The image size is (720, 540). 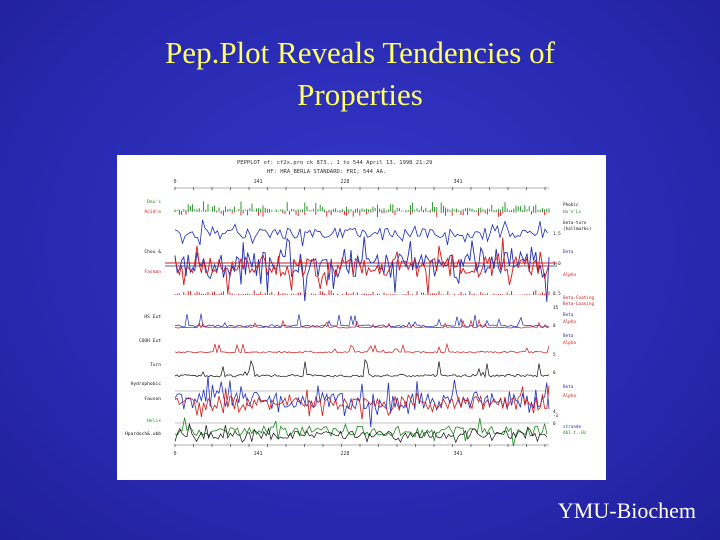 I want to click on right-band-label: 5, so click(x=554, y=355).